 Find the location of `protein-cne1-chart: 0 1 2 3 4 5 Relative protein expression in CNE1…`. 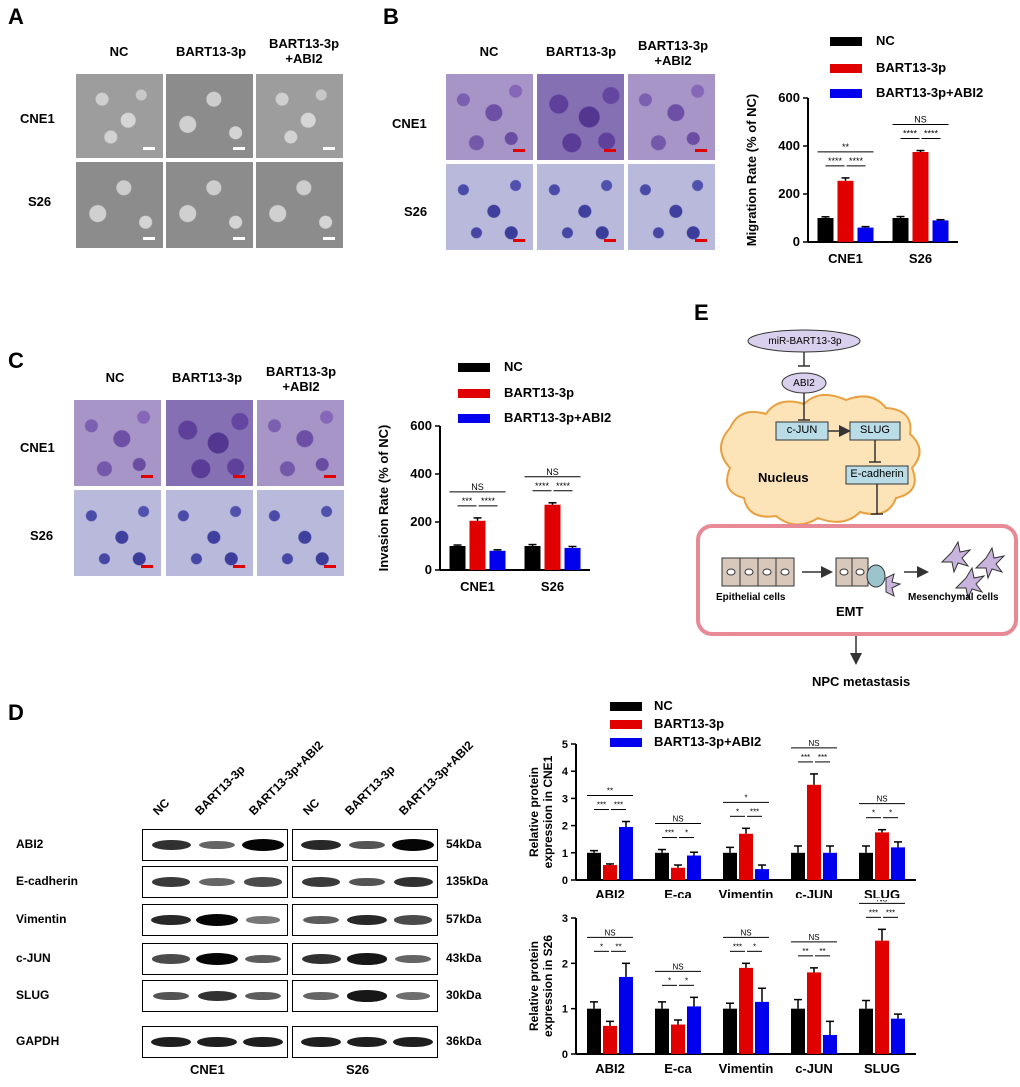

protein-cne1-chart: 0 1 2 3 4 5 Relative protein expression in CNE1… is located at coordinates (721, 818).